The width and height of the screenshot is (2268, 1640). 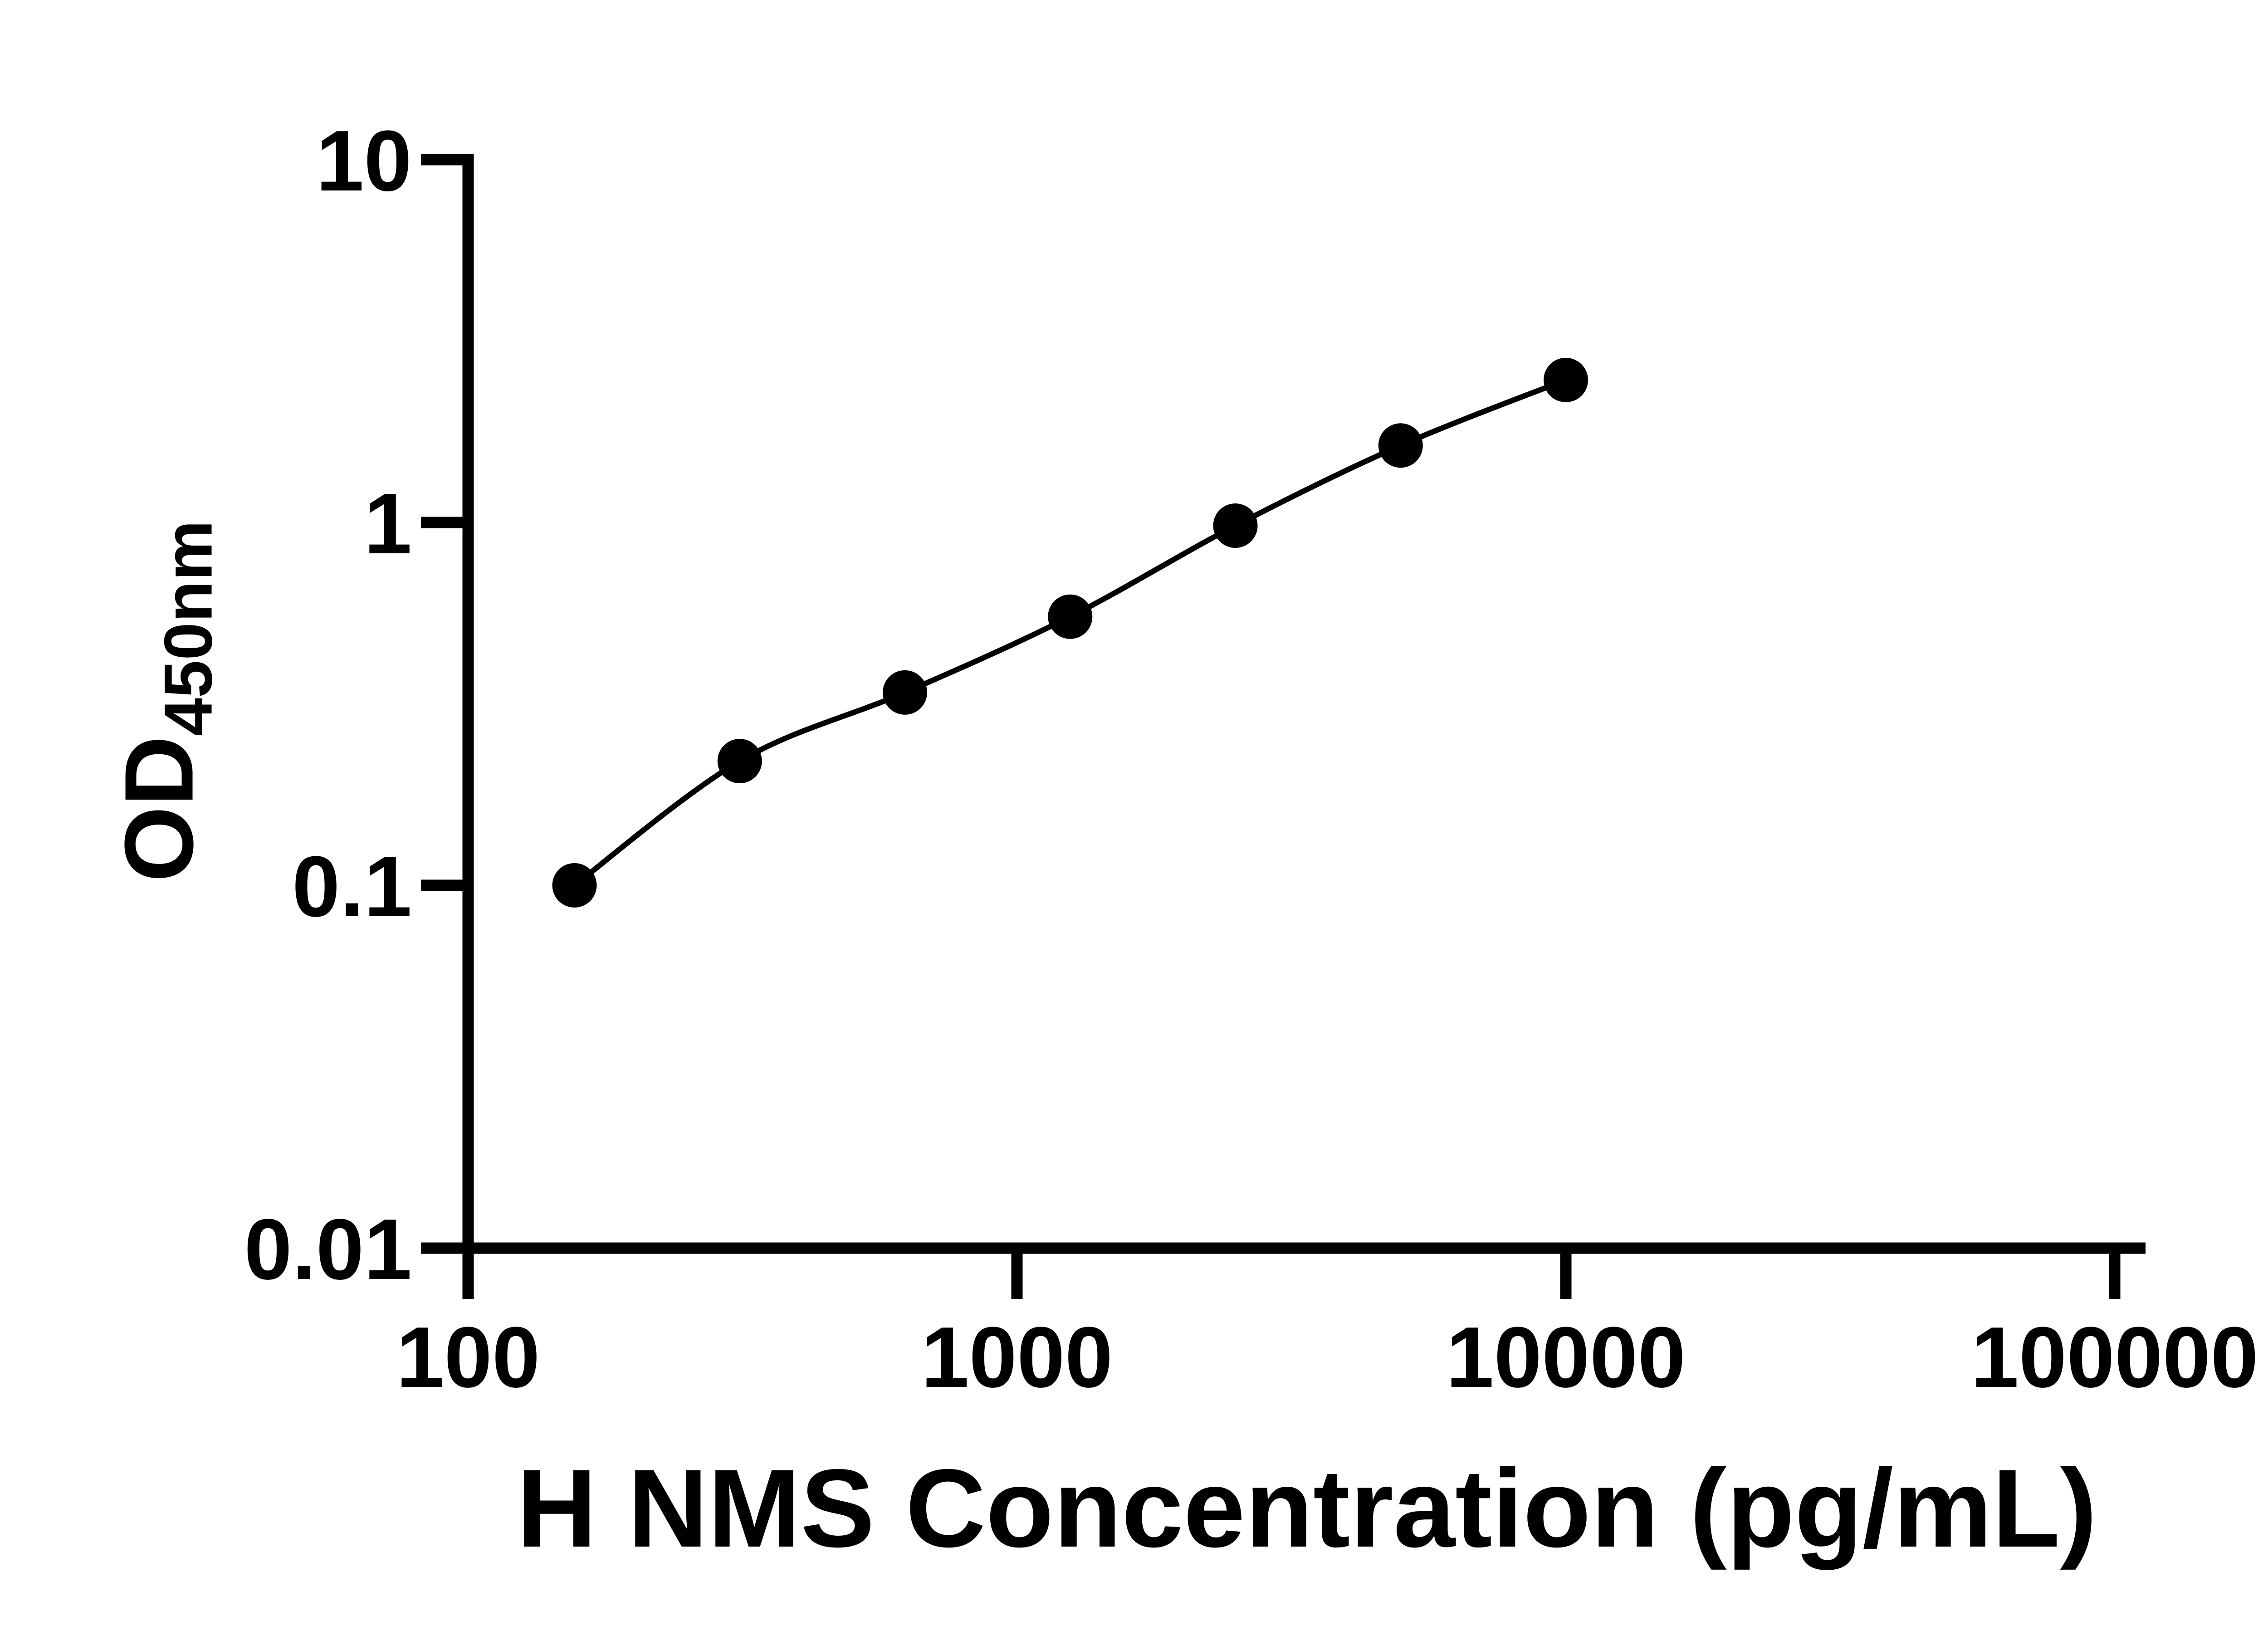 I want to click on x-axis-title: H NMS Concentration (pg/mL), so click(x=1307, y=1508).